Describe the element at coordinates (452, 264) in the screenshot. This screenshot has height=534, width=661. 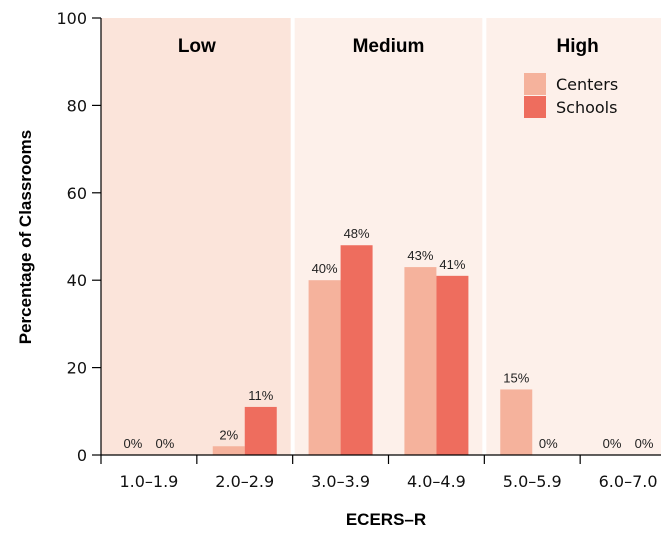
I see `data-label-schools-3: 41%` at that location.